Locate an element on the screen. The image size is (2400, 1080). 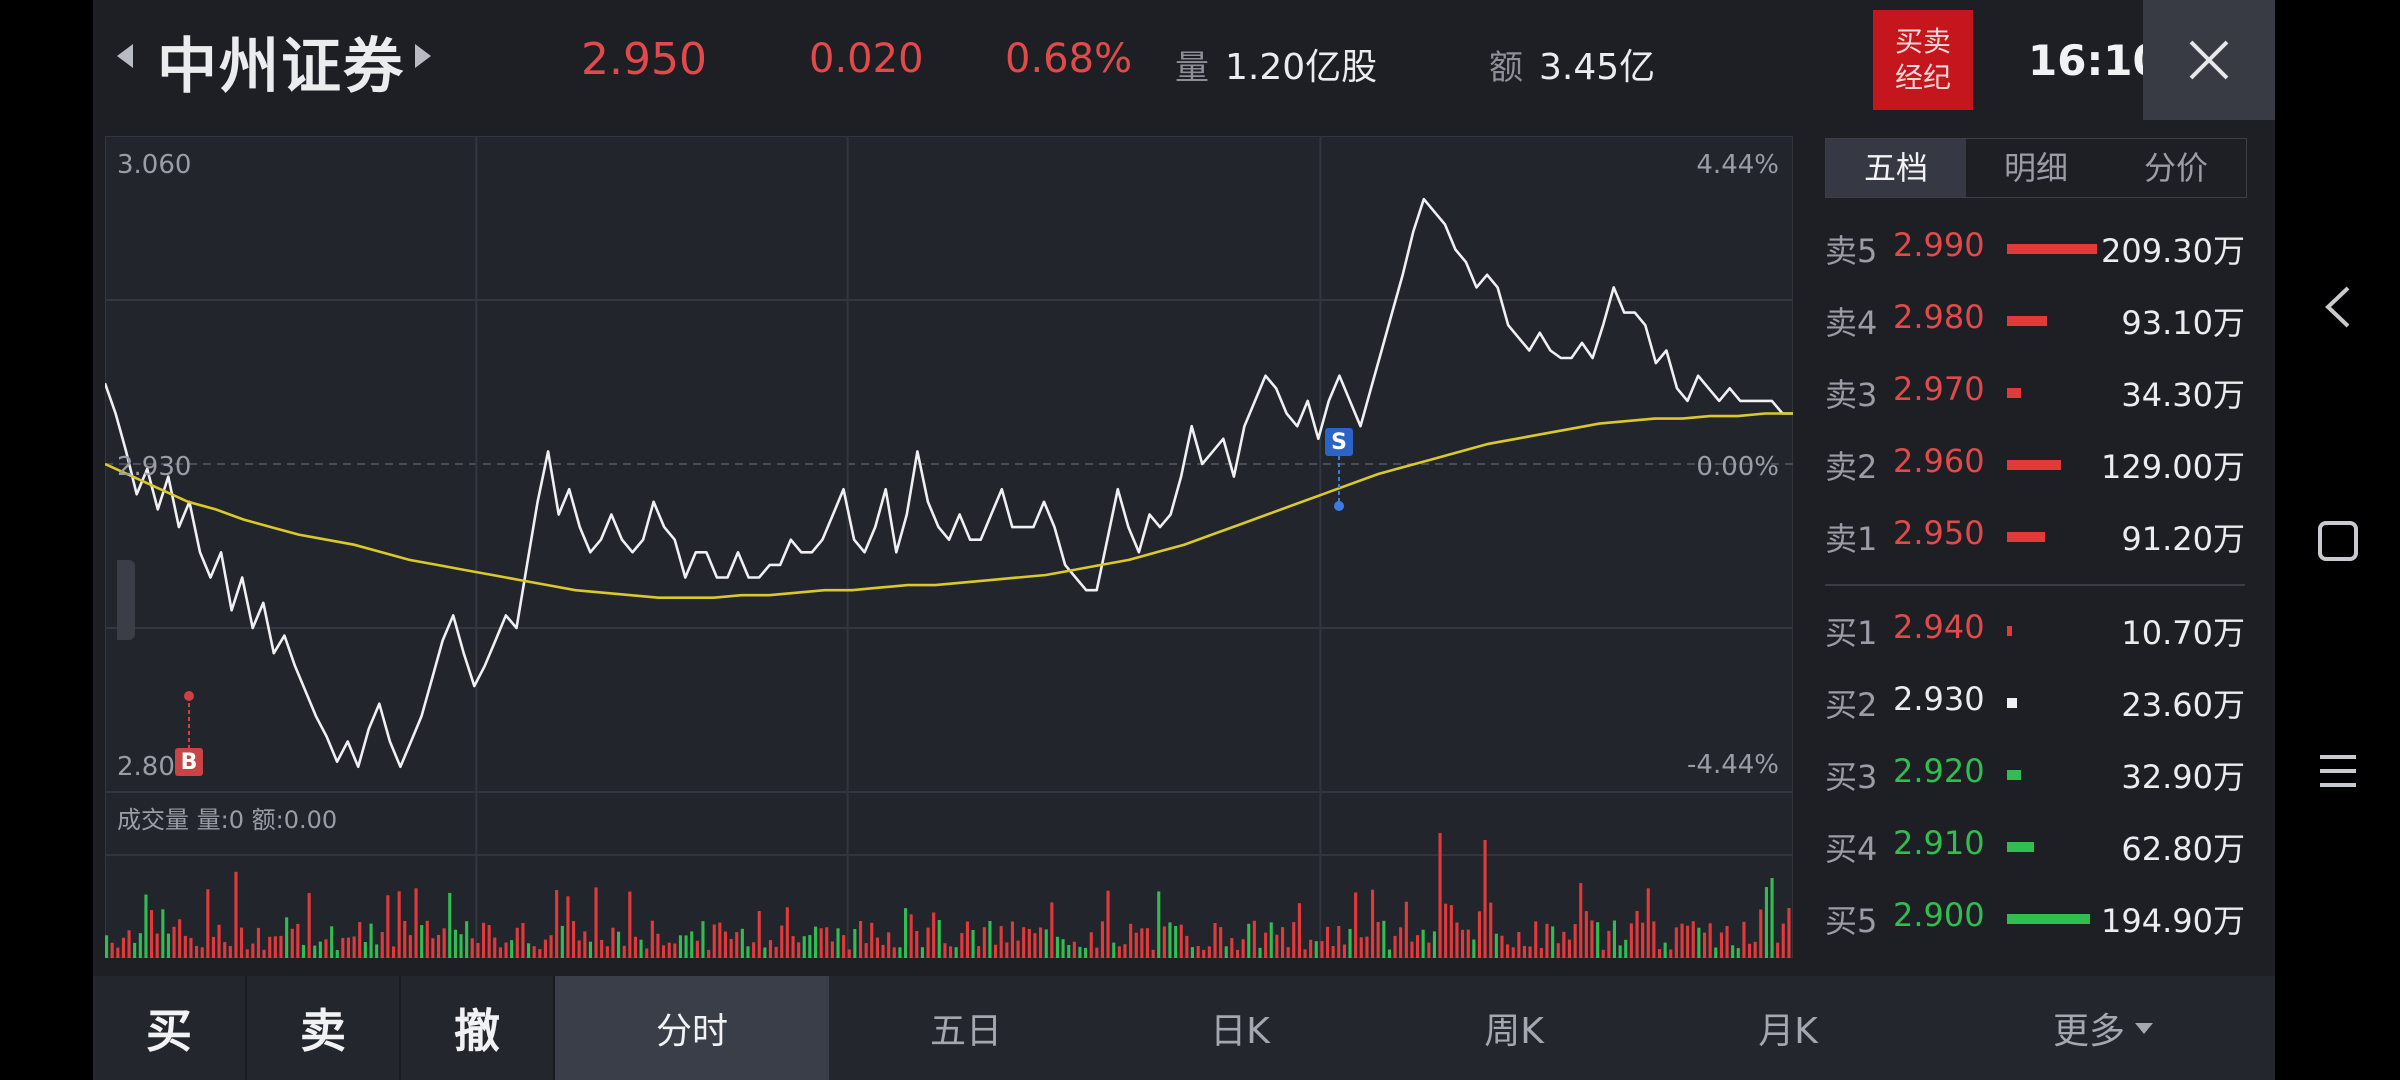
cancel-order-button: 撤 is located at coordinates (478, 1028).